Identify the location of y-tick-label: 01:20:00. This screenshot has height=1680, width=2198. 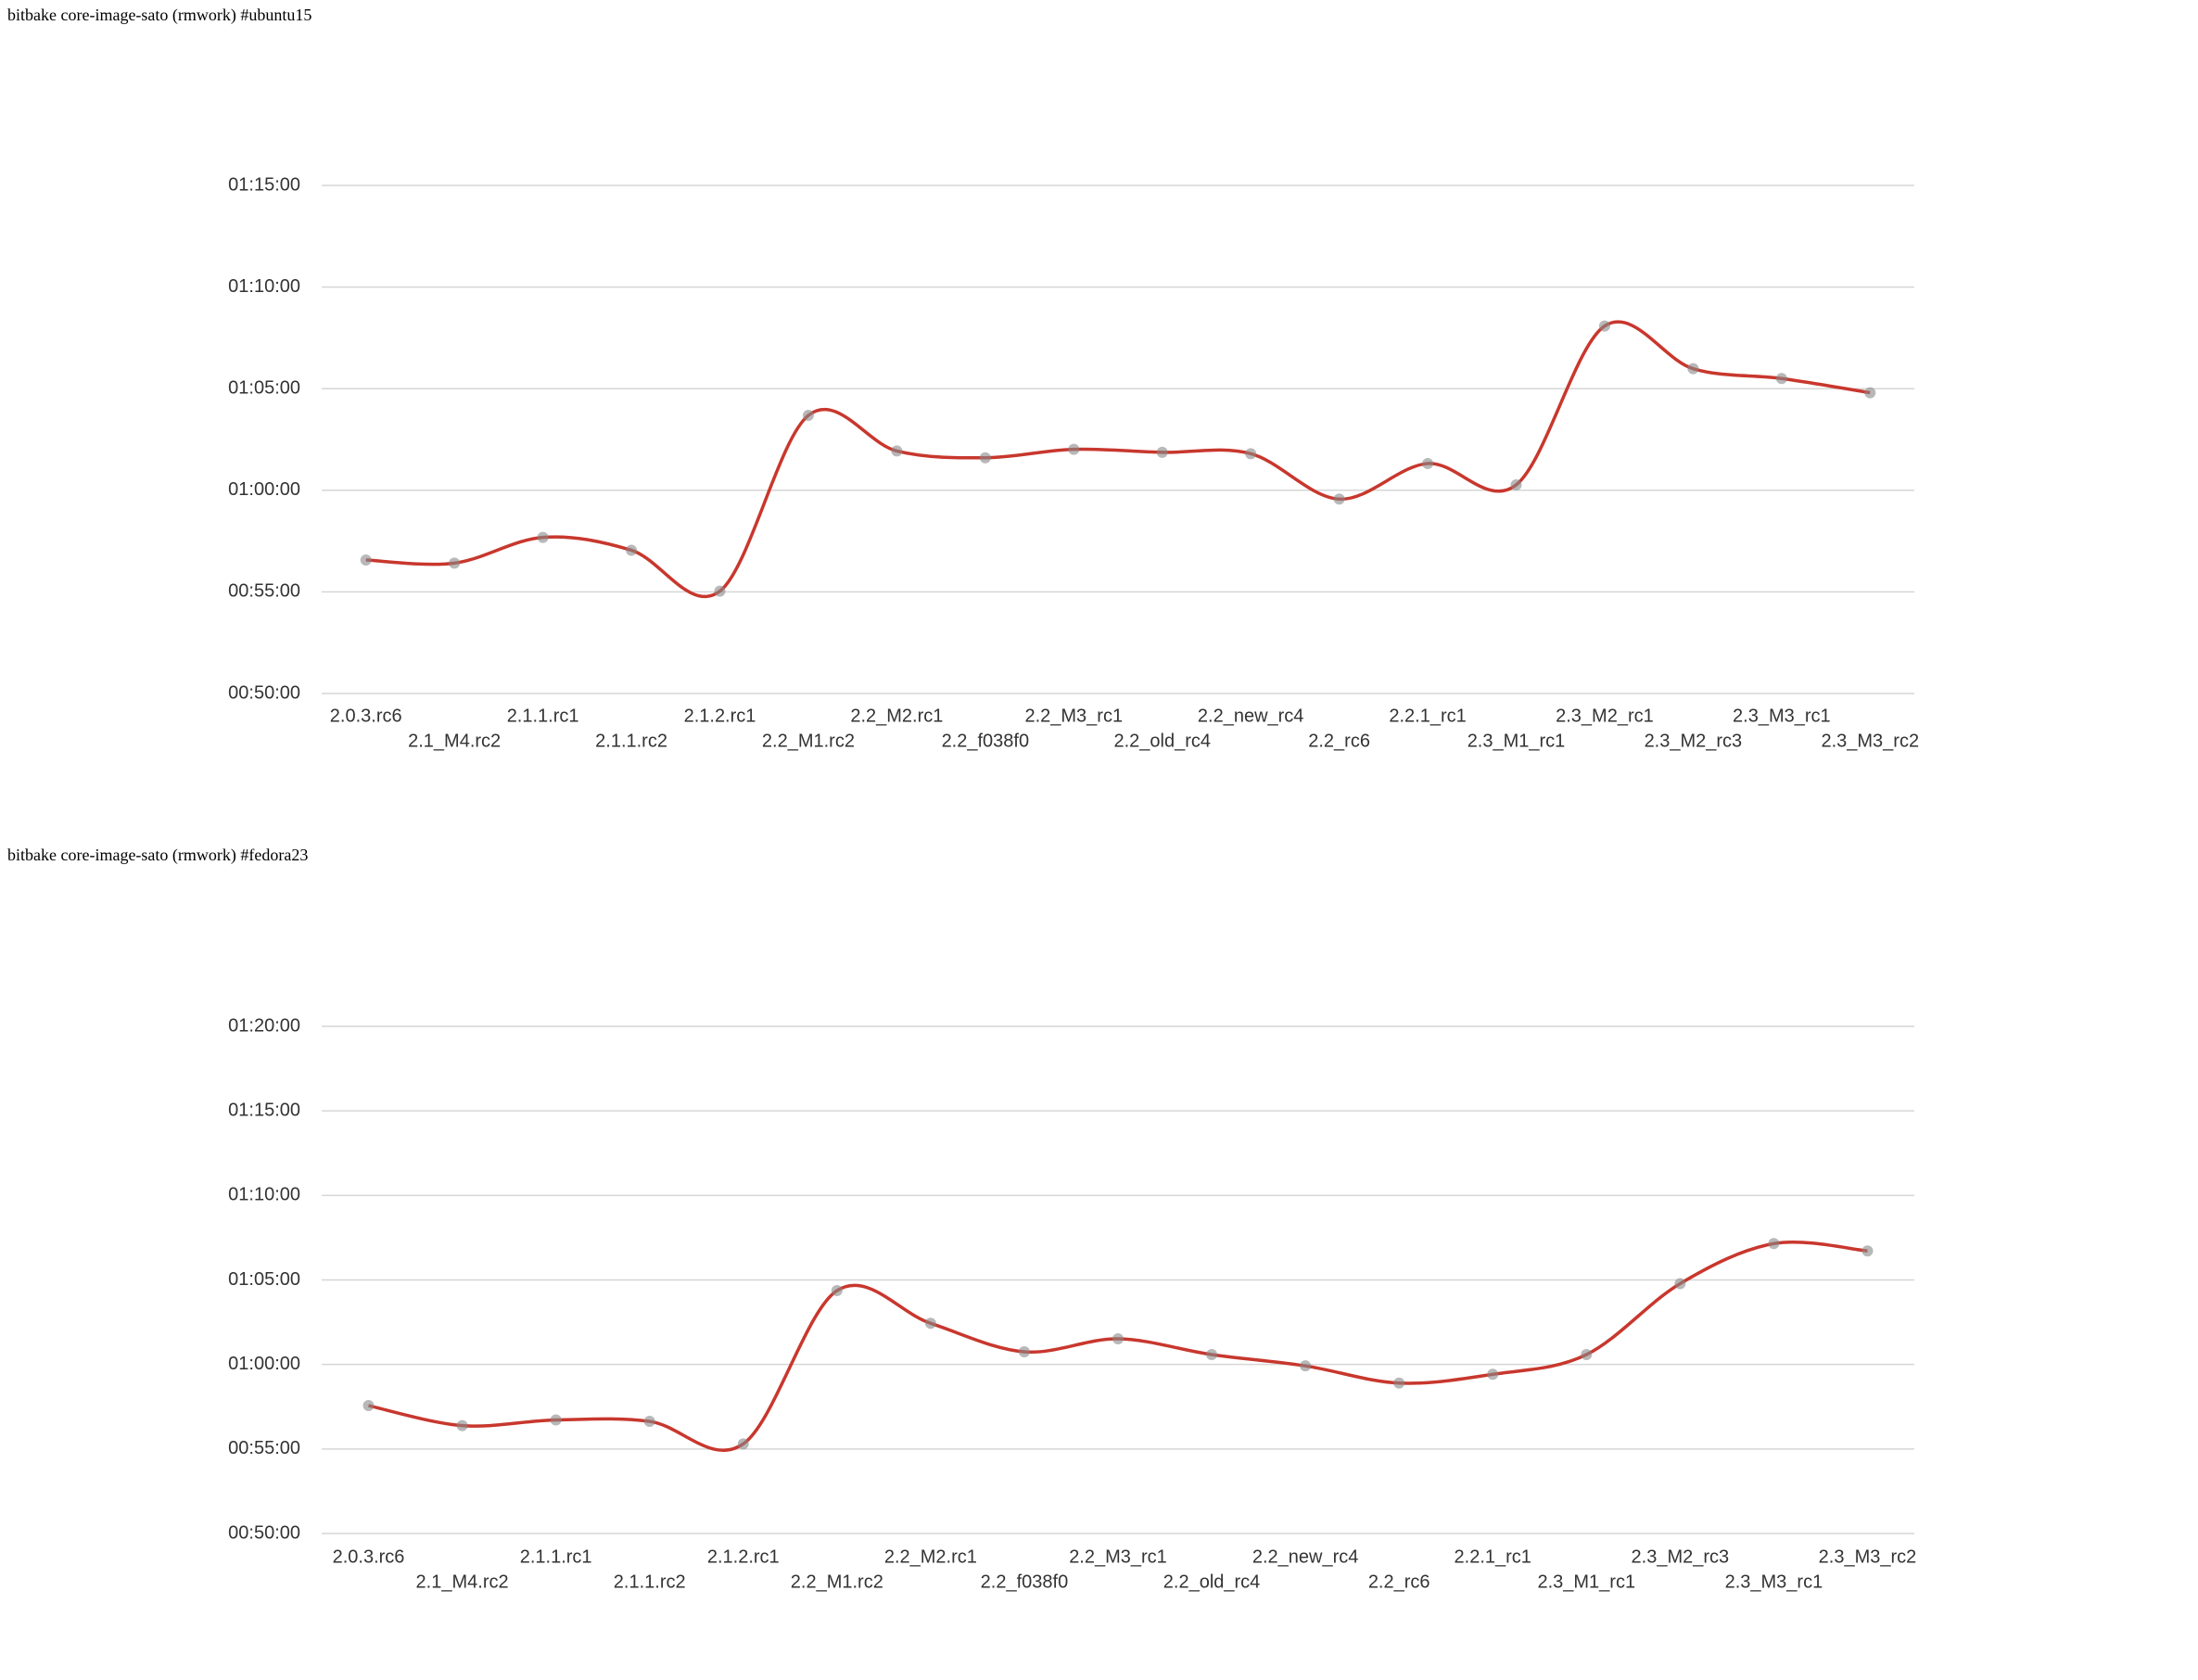
(264, 1025).